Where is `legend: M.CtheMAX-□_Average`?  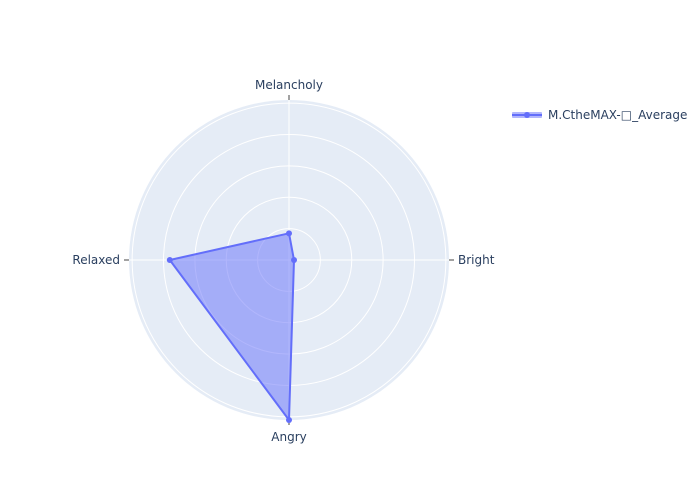
legend: M.CtheMAX-□_Average is located at coordinates (599, 115).